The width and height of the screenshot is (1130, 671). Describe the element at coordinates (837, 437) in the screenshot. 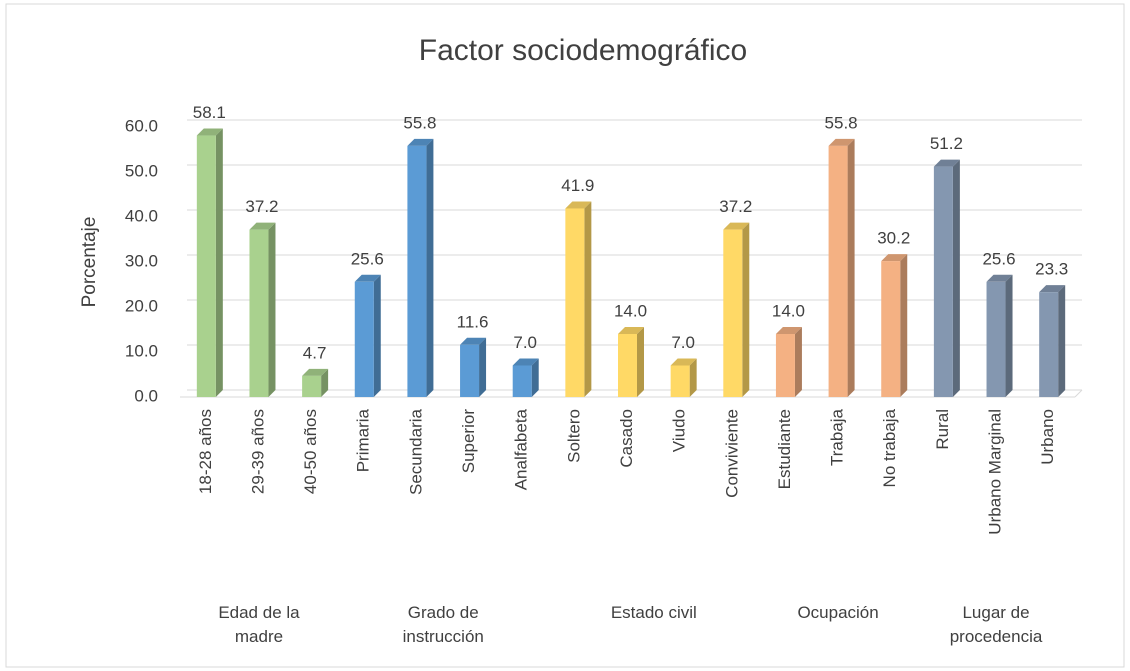

I see `x-tick-label: Trabaja` at that location.